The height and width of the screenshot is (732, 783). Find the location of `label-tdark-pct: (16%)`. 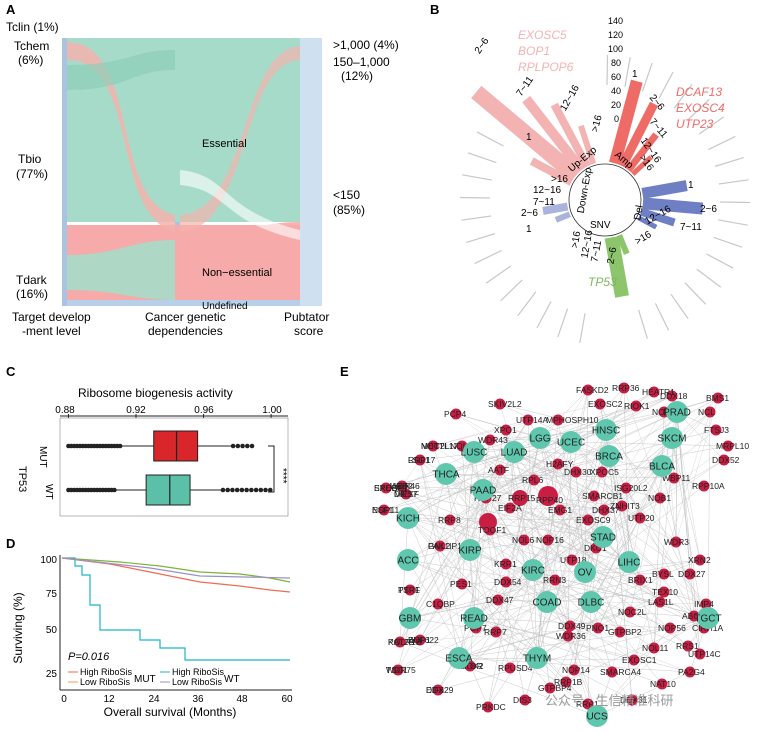

label-tdark-pct: (16%) is located at coordinates (32, 294).